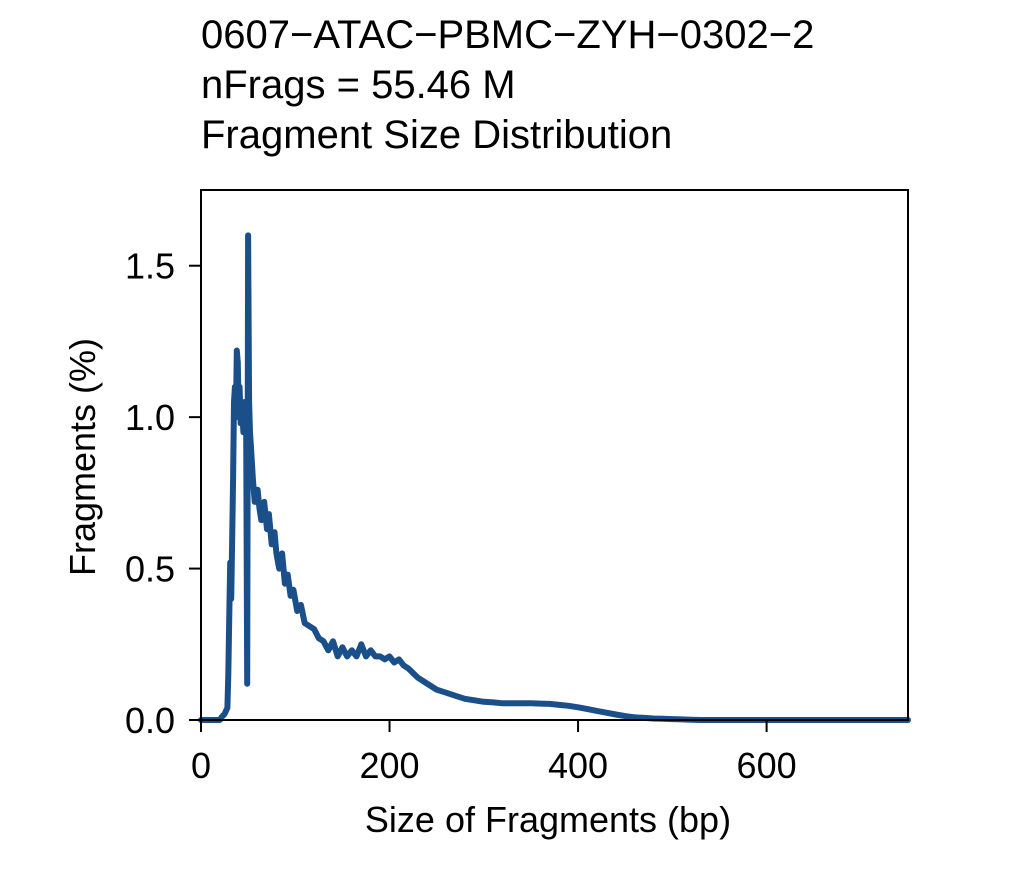  Describe the element at coordinates (358, 85) in the screenshot. I see `title-line-nfrags: nFrags = 55.46 M` at that location.